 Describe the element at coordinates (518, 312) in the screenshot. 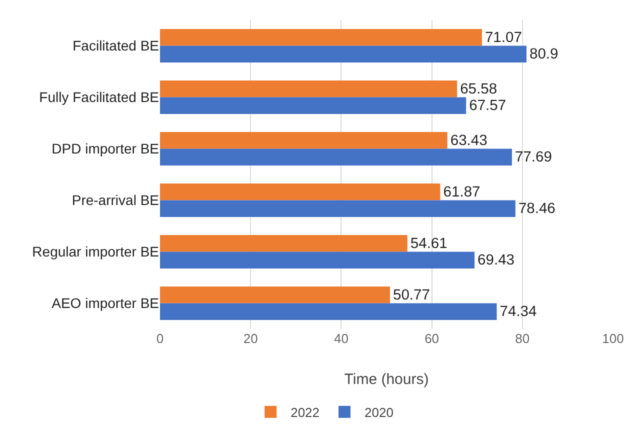

I see `data-label: 74.34` at that location.